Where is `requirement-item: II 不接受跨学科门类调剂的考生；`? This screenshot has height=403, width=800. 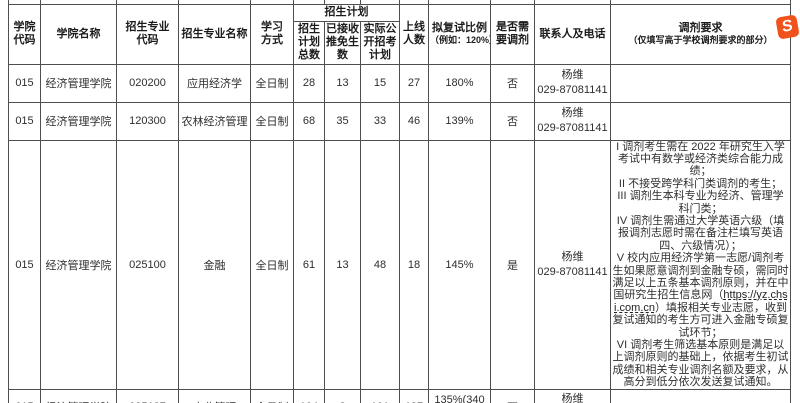
requirement-item: II 不接受跨学科门类调剂的考生； is located at coordinates (700, 183).